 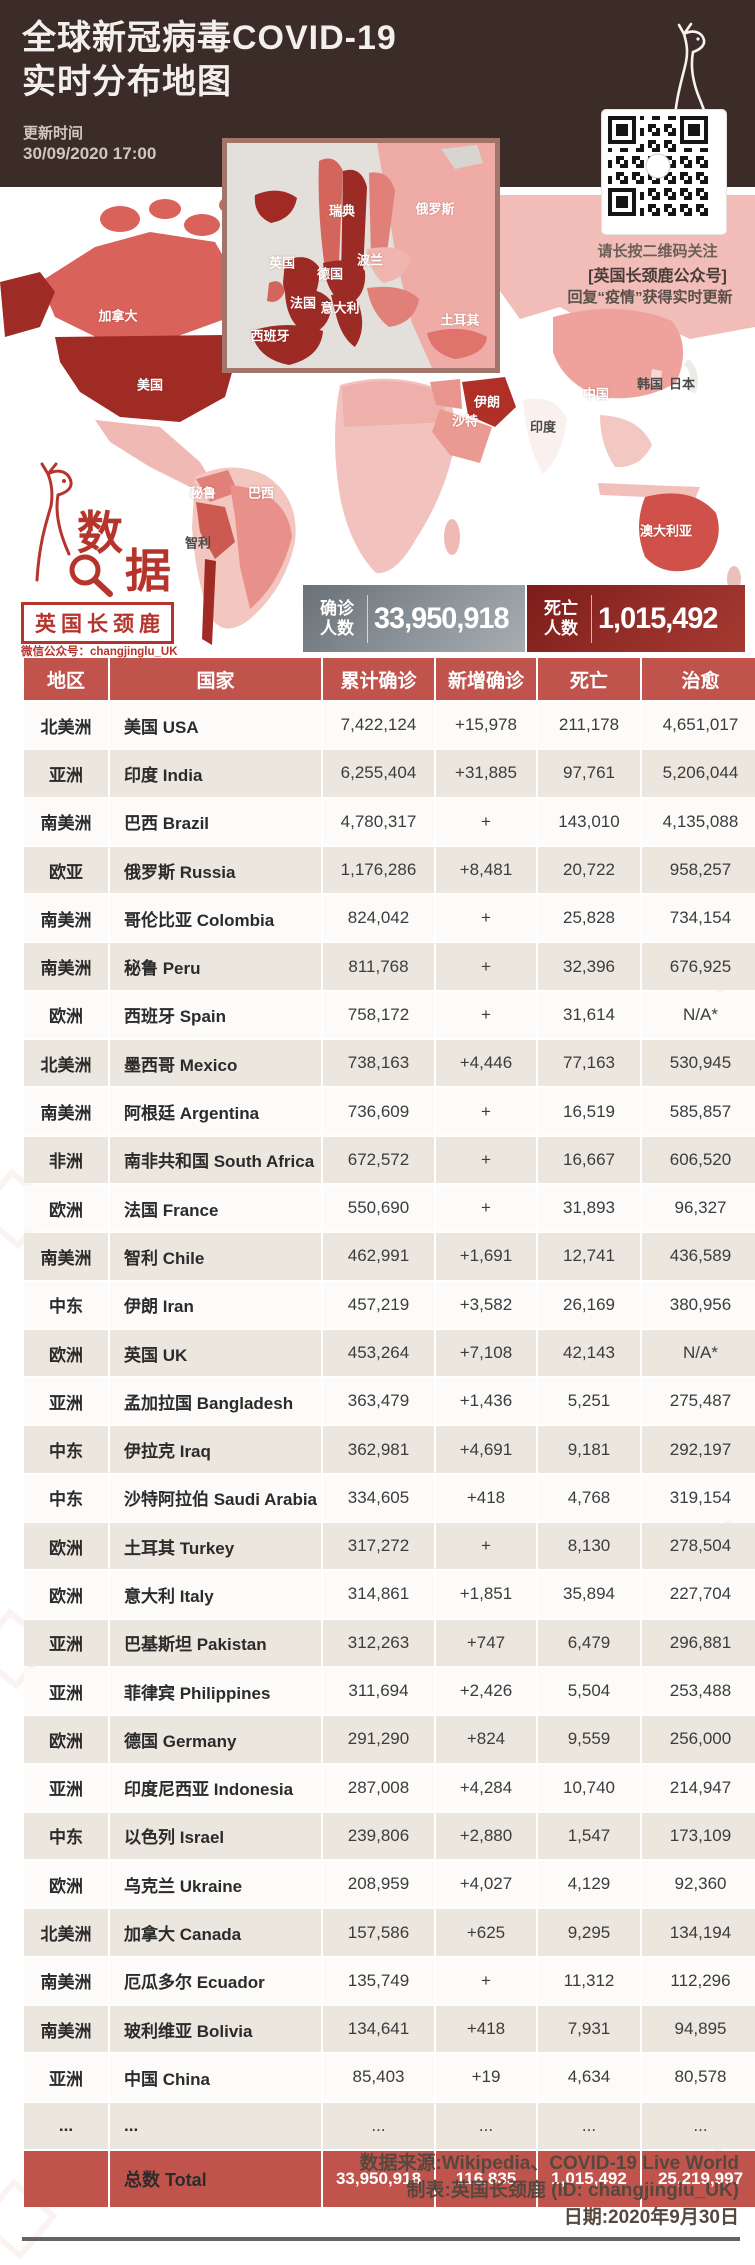 I want to click on column-header: 累计确诊, so click(x=378, y=679).